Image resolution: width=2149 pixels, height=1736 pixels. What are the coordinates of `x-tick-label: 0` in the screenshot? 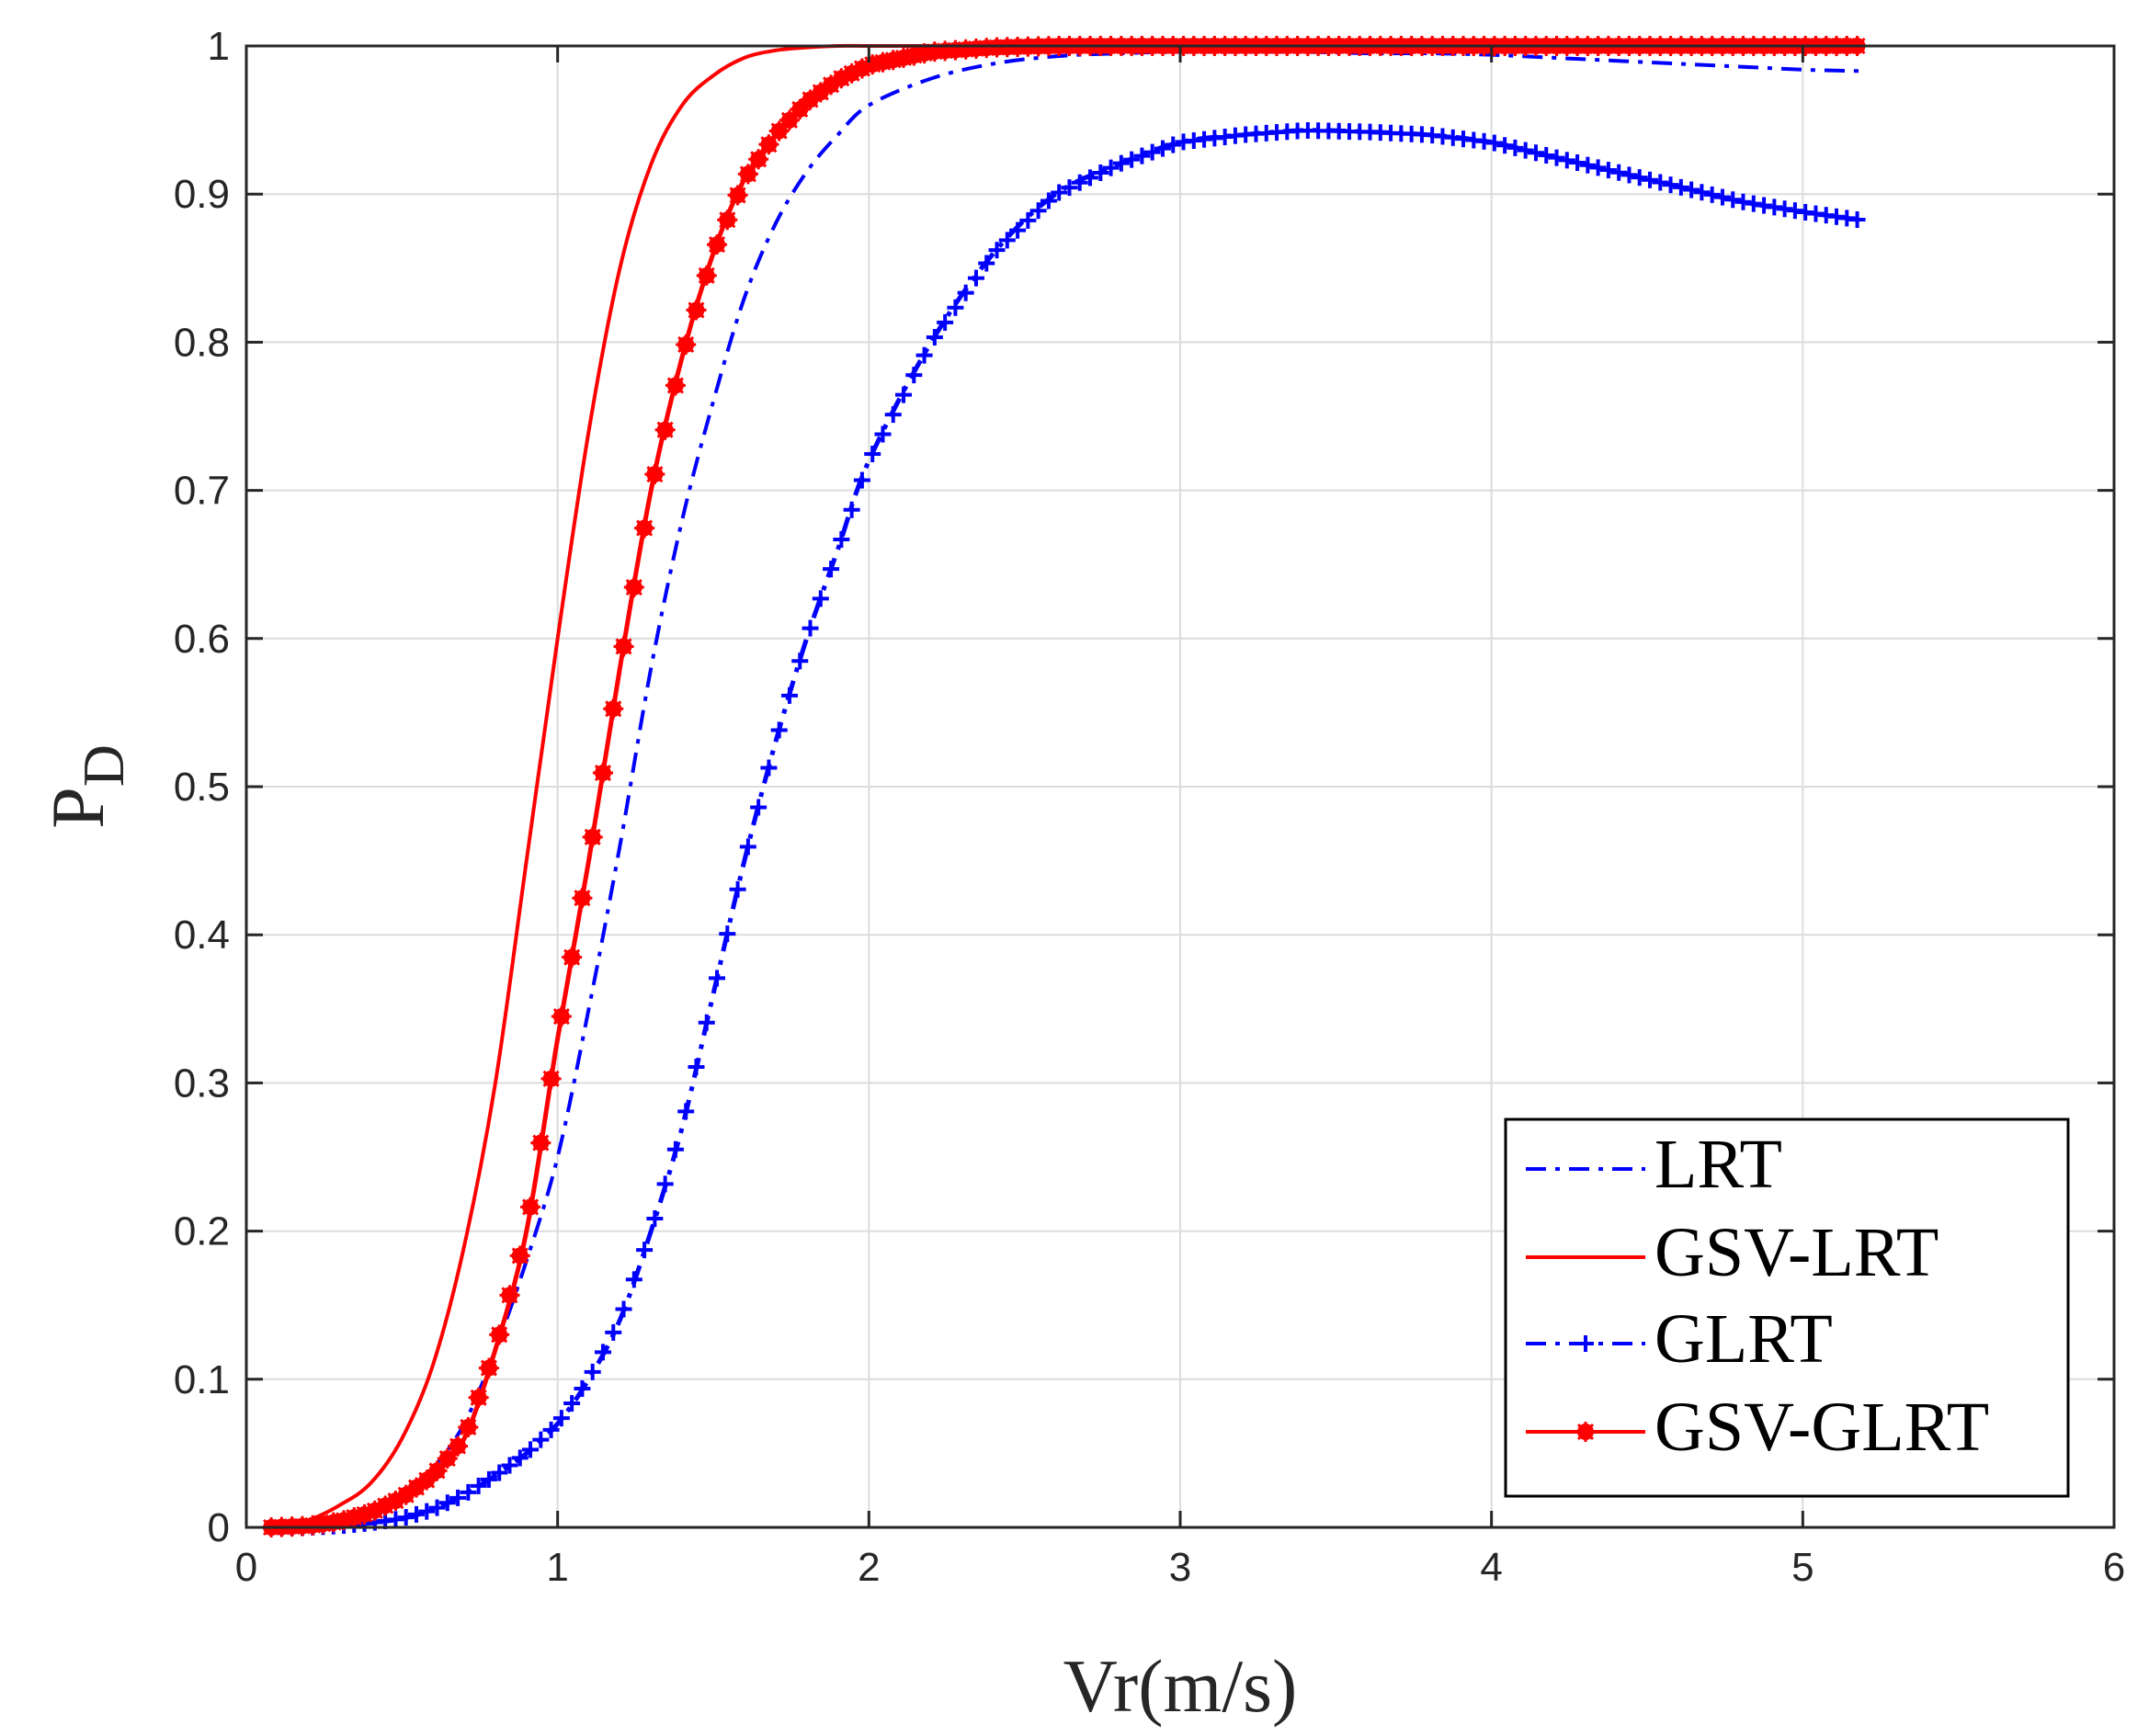 It's located at (246, 1567).